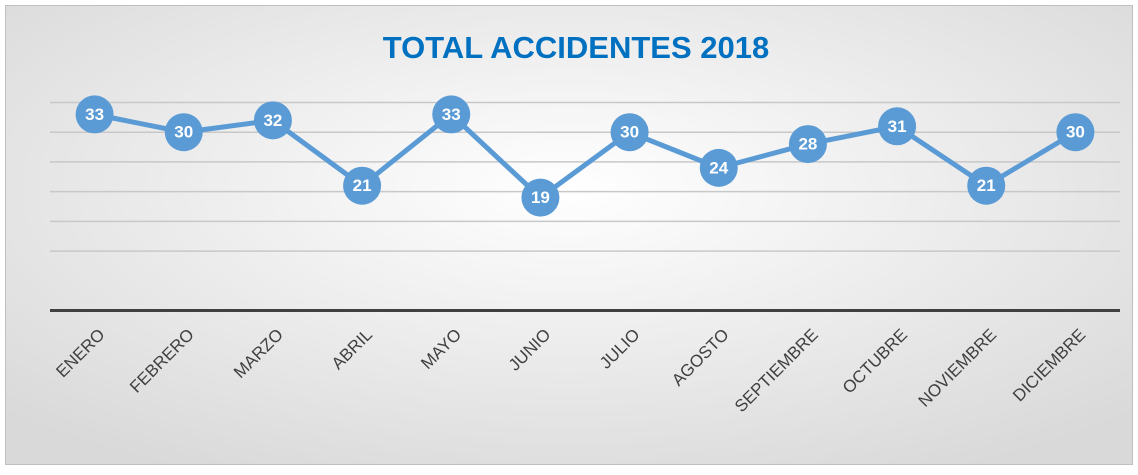 The image size is (1138, 475). I want to click on data-label: 31, so click(897, 126).